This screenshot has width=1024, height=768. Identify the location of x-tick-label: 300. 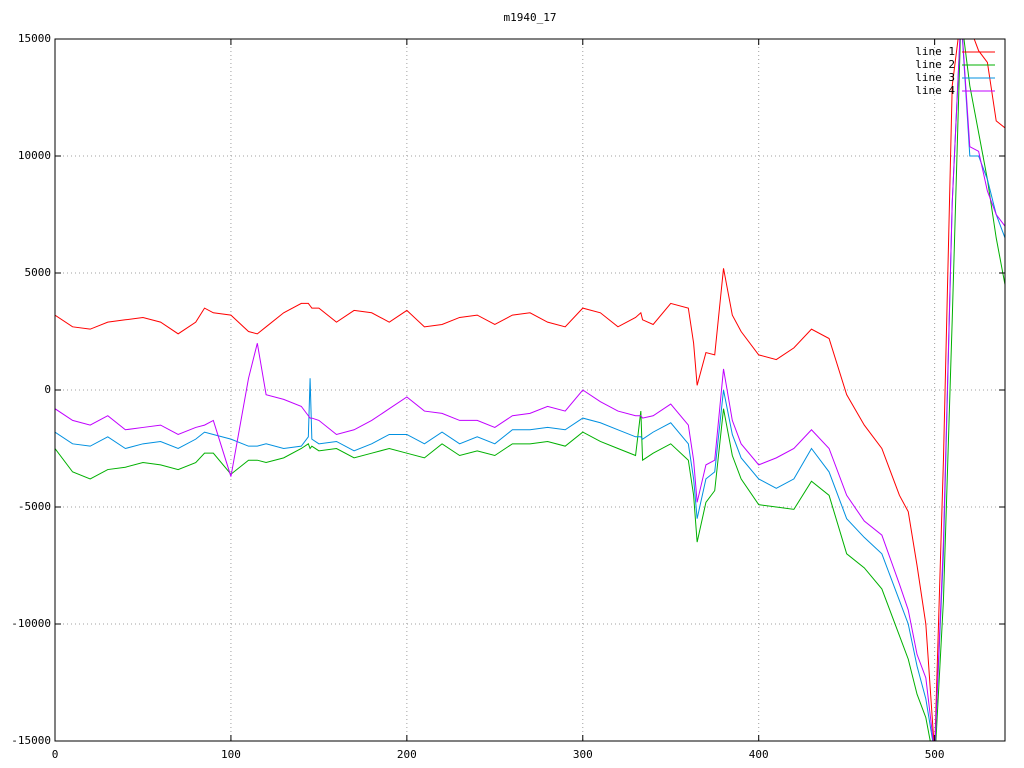
(583, 754).